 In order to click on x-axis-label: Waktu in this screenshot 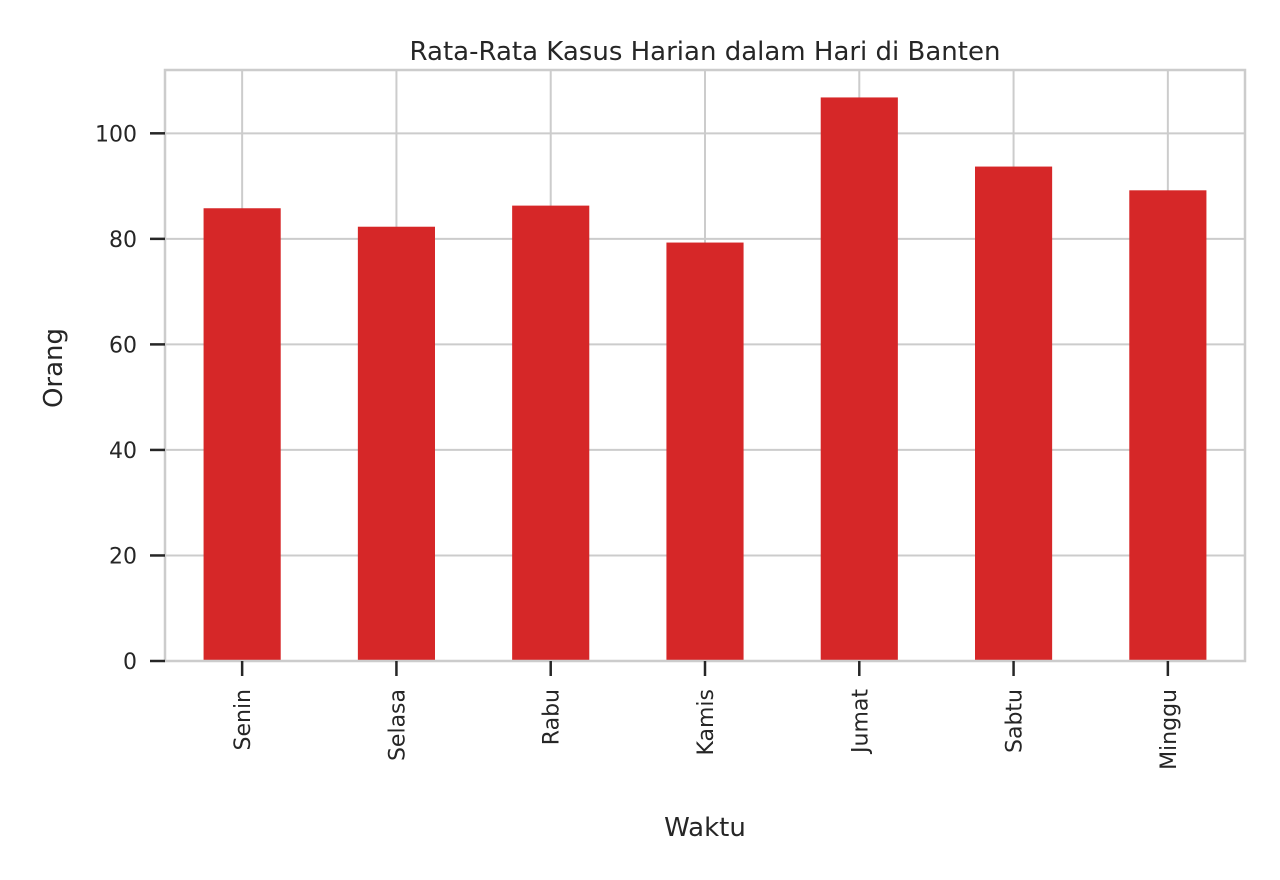, I will do `click(705, 828)`.